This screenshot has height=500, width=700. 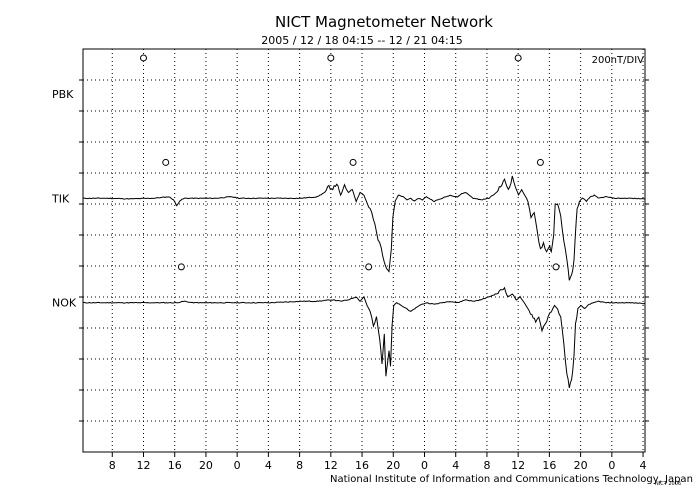 I want to click on scale-label: 200nT/DIV, so click(x=618, y=60).